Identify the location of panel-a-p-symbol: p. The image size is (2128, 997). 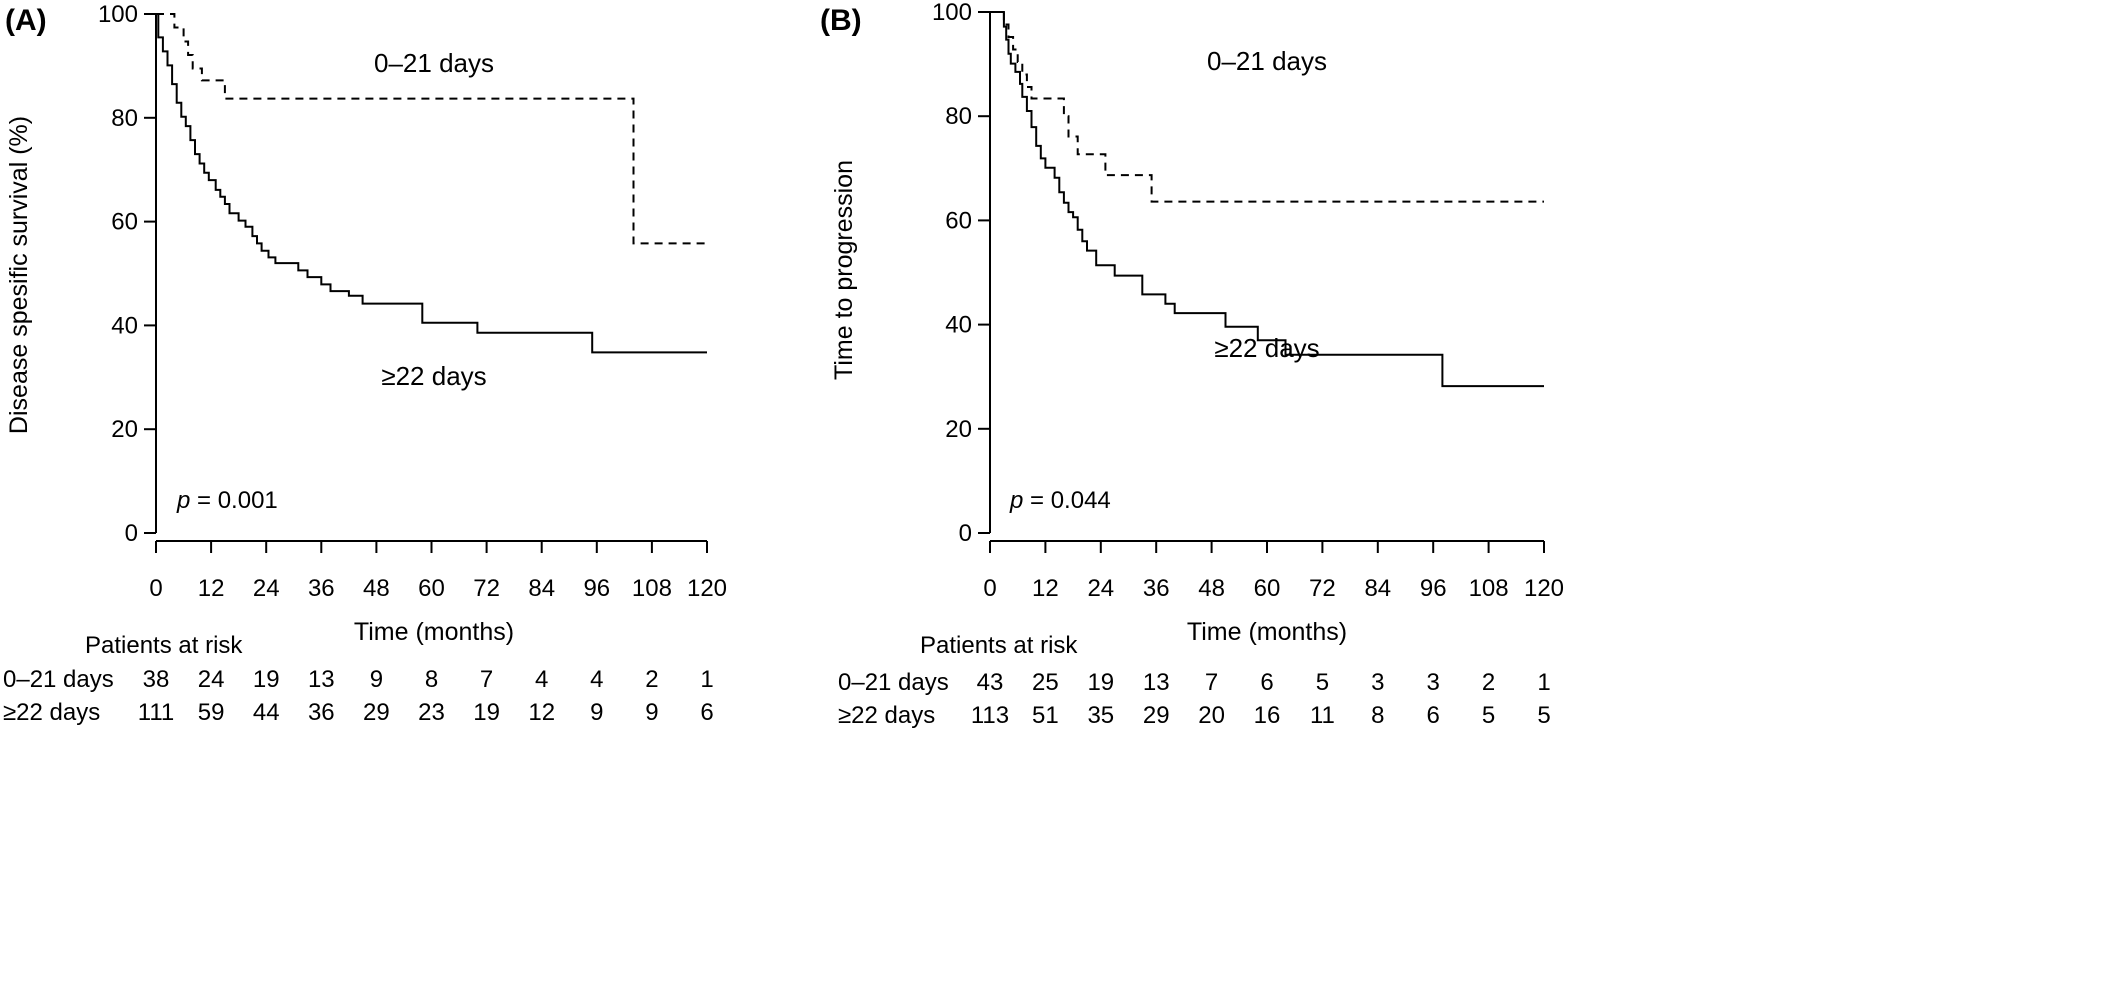
(183, 500).